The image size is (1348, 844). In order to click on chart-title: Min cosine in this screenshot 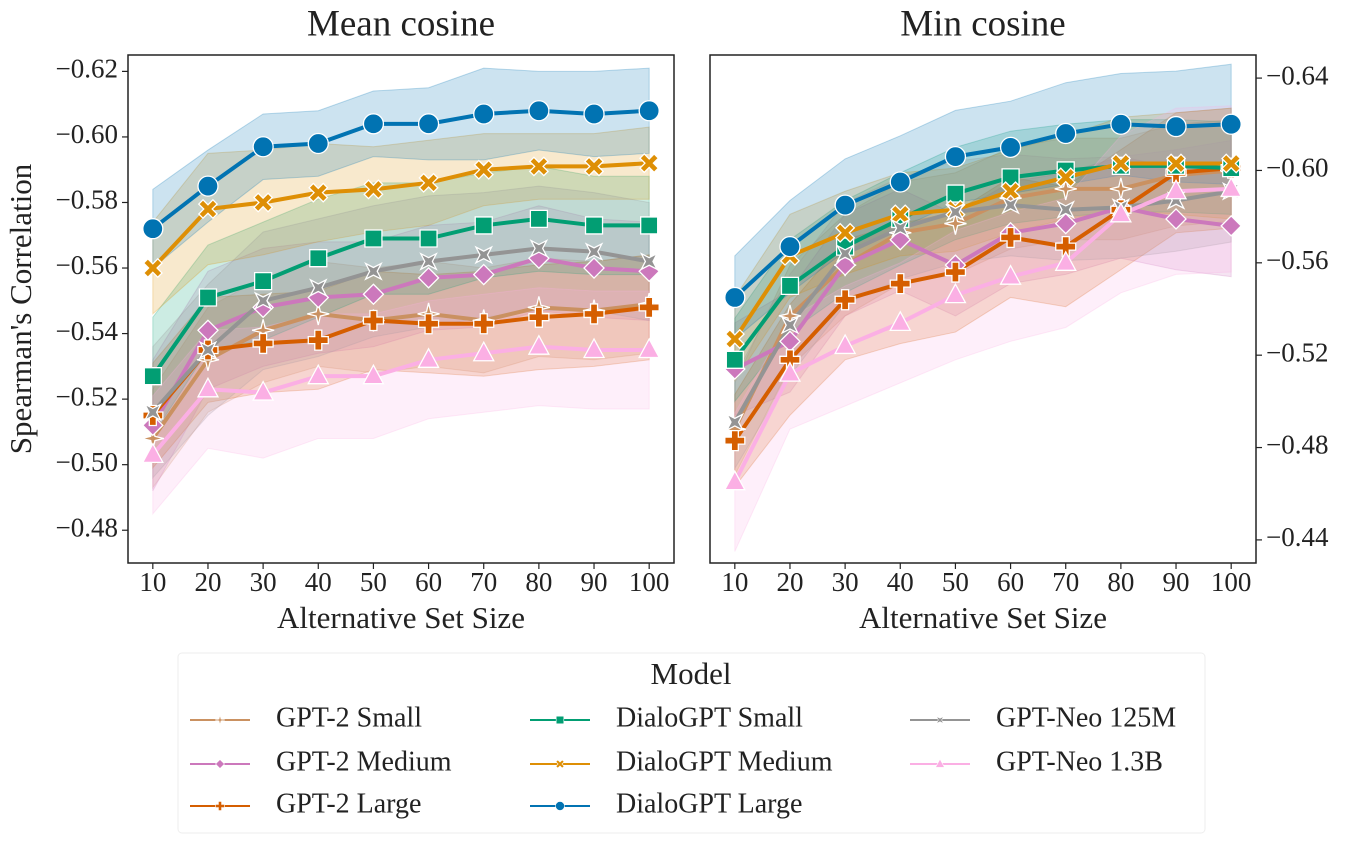, I will do `click(982, 23)`.